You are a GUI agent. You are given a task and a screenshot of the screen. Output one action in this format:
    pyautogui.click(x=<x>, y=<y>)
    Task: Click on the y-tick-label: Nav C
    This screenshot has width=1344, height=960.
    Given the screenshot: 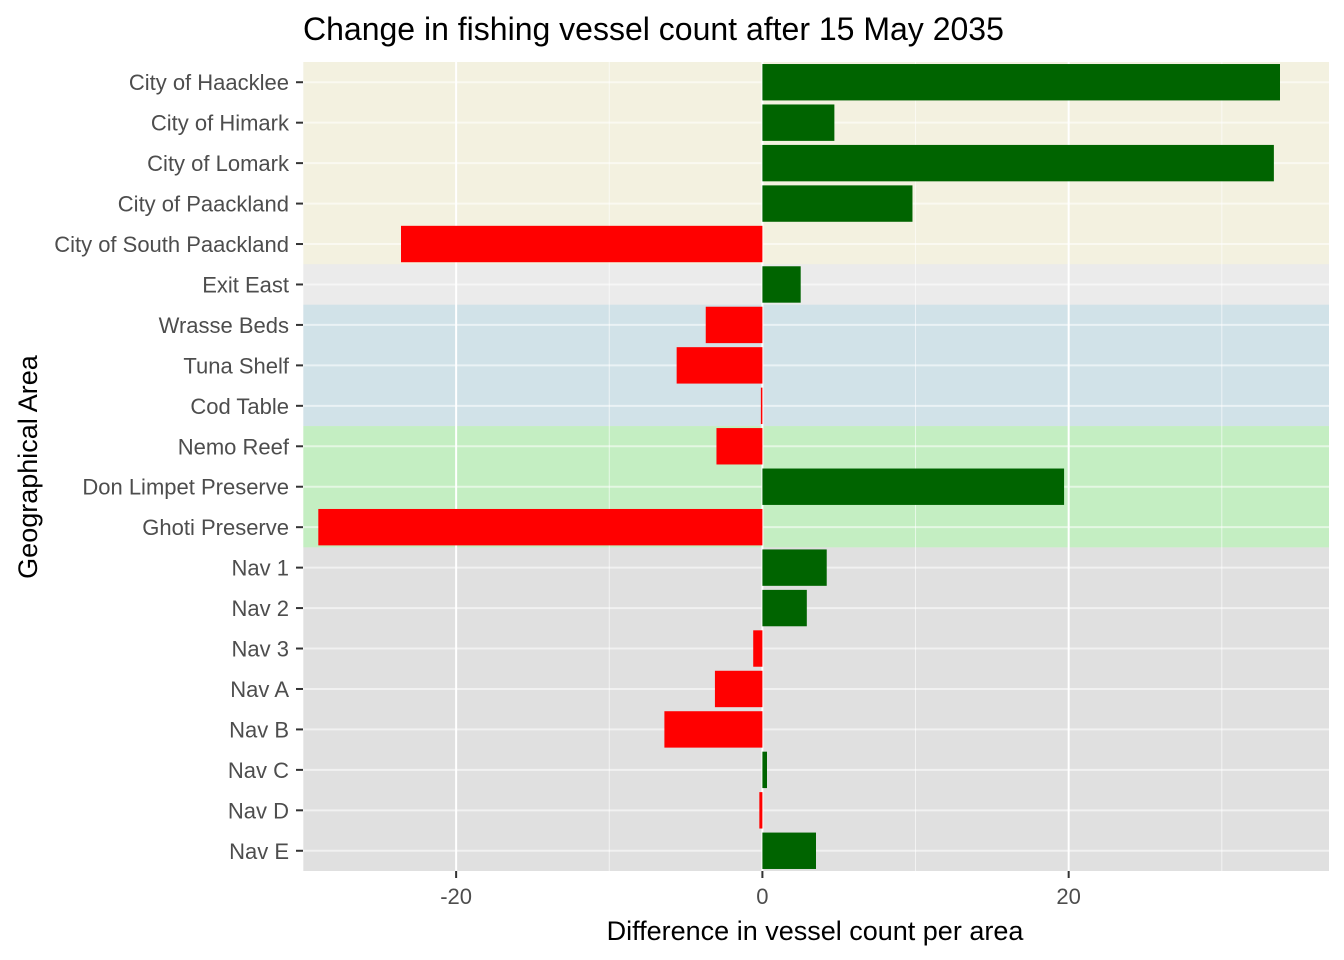 What is the action you would take?
    pyautogui.click(x=258, y=770)
    